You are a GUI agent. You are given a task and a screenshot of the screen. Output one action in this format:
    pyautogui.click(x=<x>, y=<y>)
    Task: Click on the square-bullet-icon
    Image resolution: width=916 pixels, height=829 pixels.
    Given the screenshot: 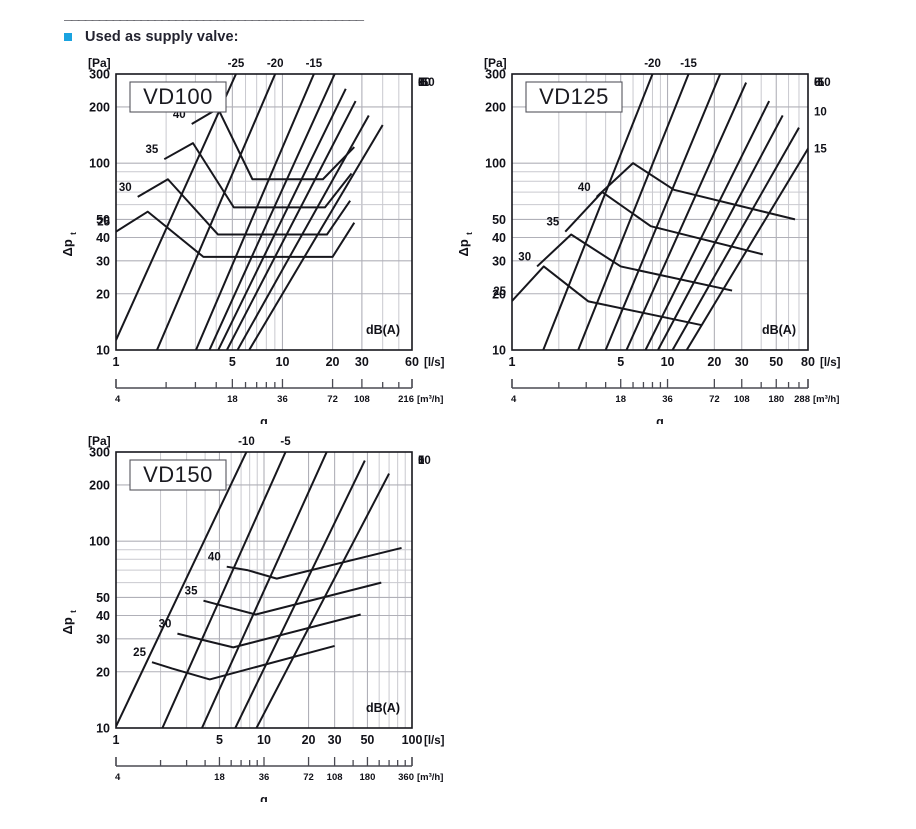 What is the action you would take?
    pyautogui.click(x=68, y=37)
    